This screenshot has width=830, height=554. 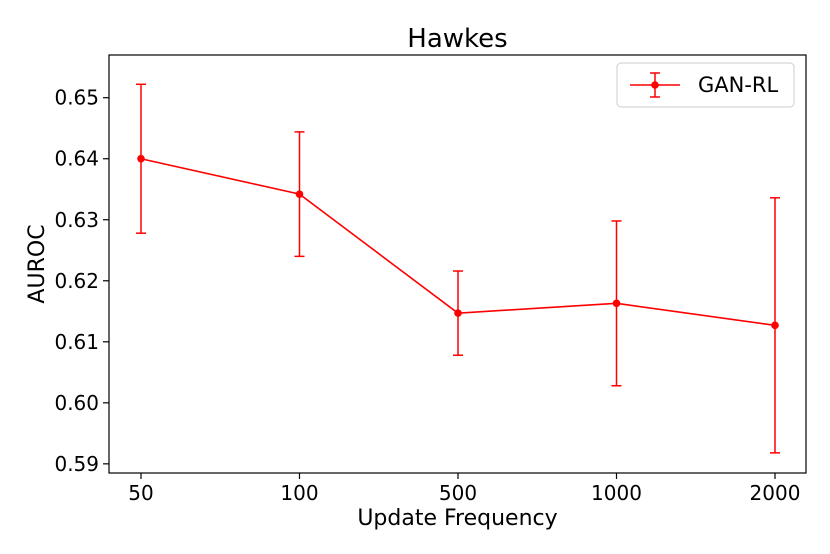 I want to click on y-tick-label: 0.62, so click(x=76, y=281).